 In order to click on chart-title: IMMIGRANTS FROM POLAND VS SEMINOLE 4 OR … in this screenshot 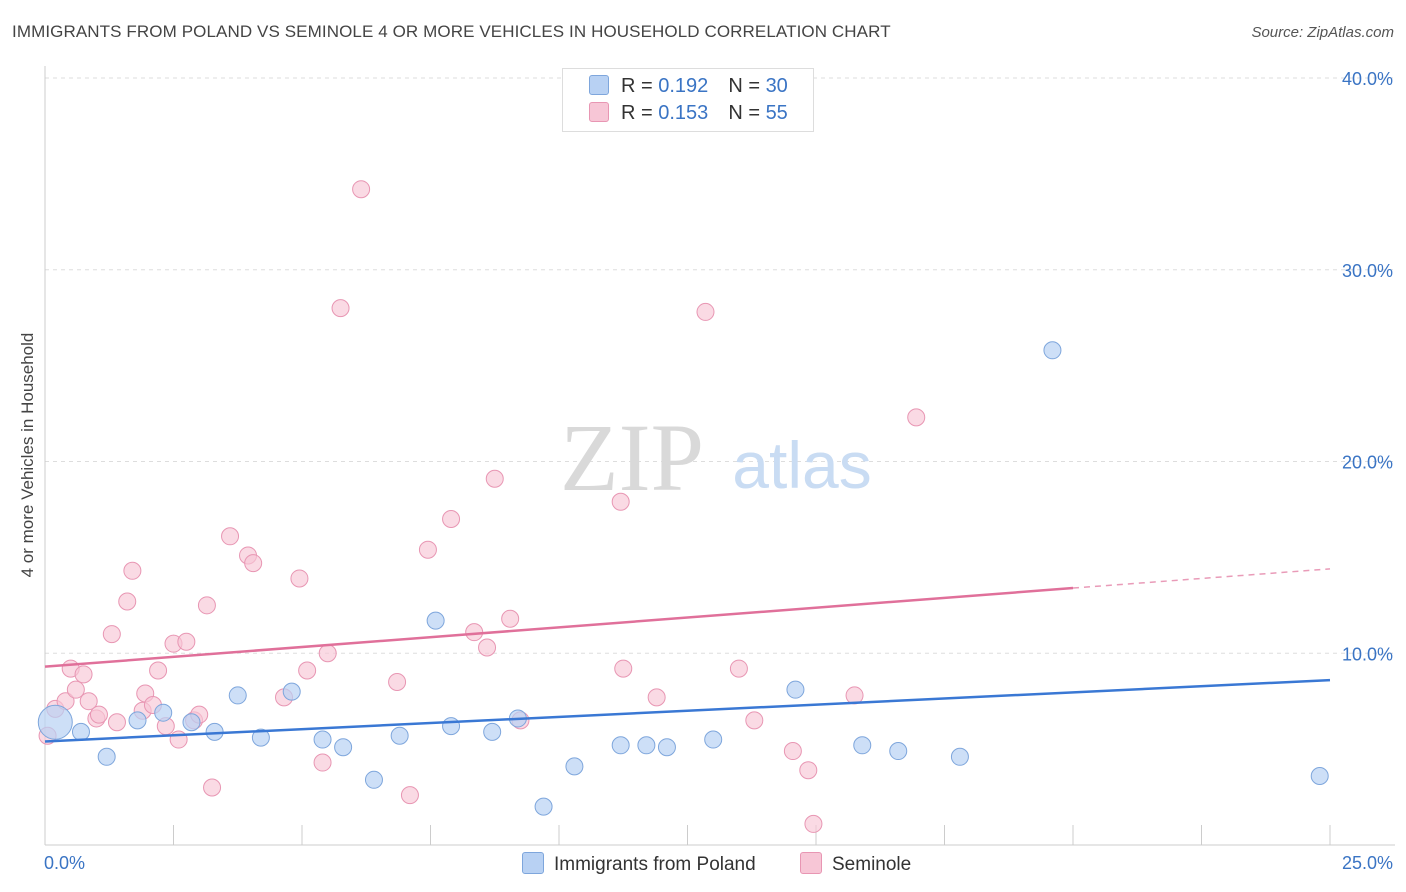, I will do `click(451, 31)`.